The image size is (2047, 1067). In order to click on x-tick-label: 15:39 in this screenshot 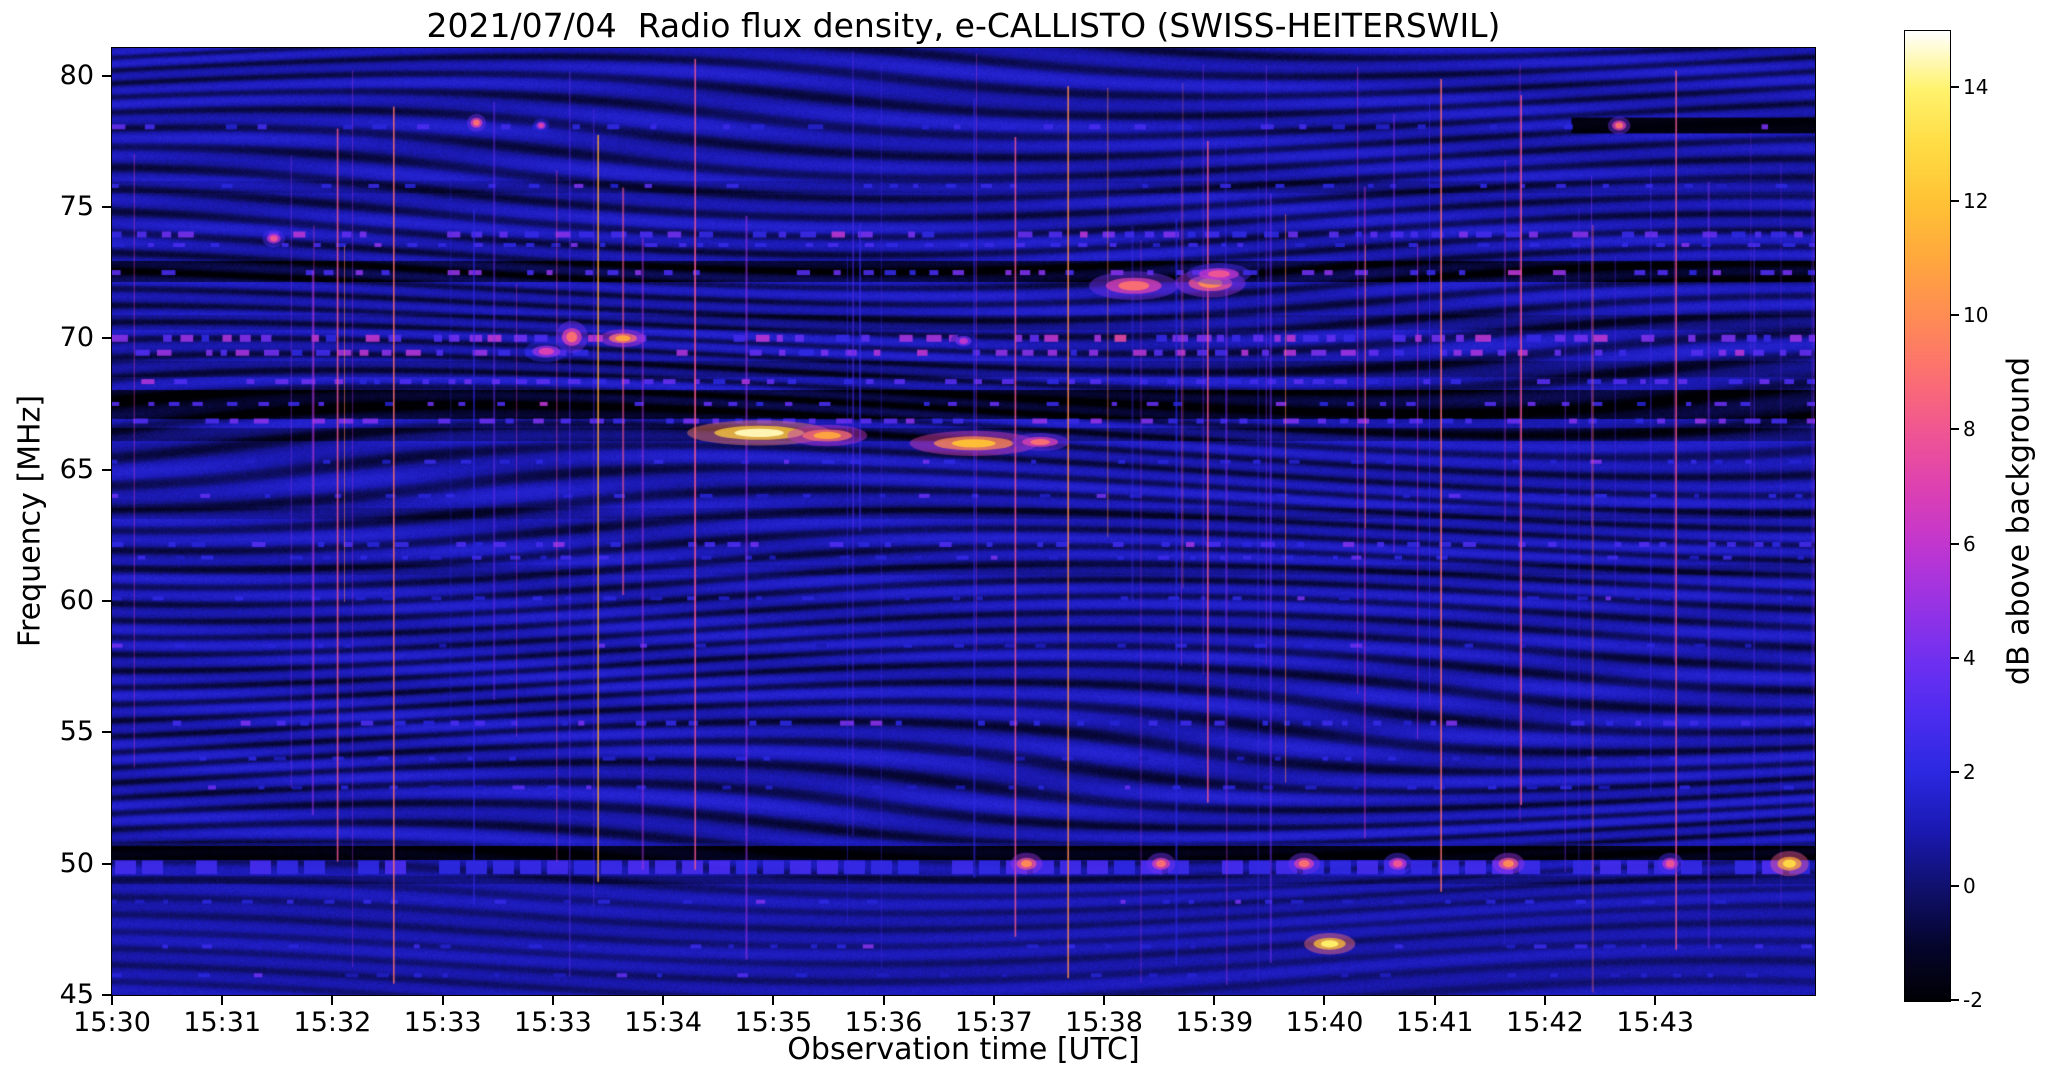, I will do `click(1214, 1022)`.